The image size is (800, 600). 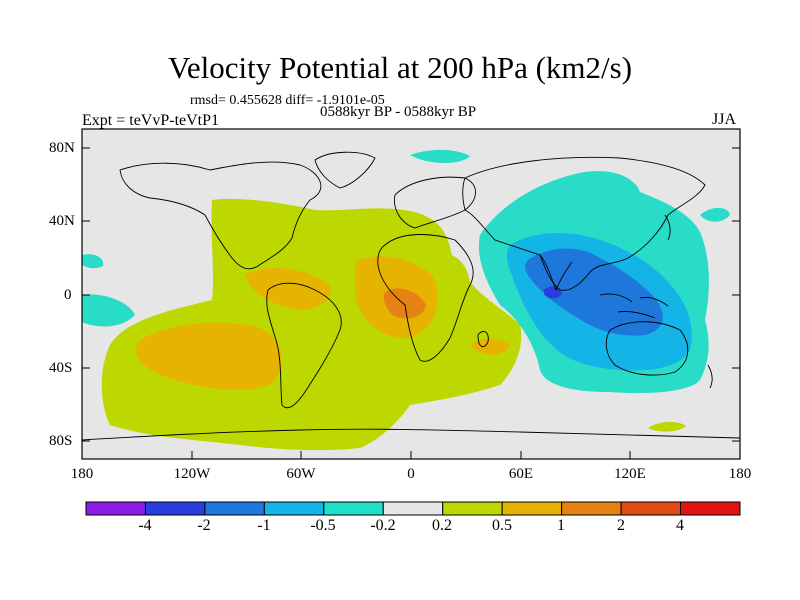 I want to click on colorbar-label: 0.5, so click(x=502, y=525).